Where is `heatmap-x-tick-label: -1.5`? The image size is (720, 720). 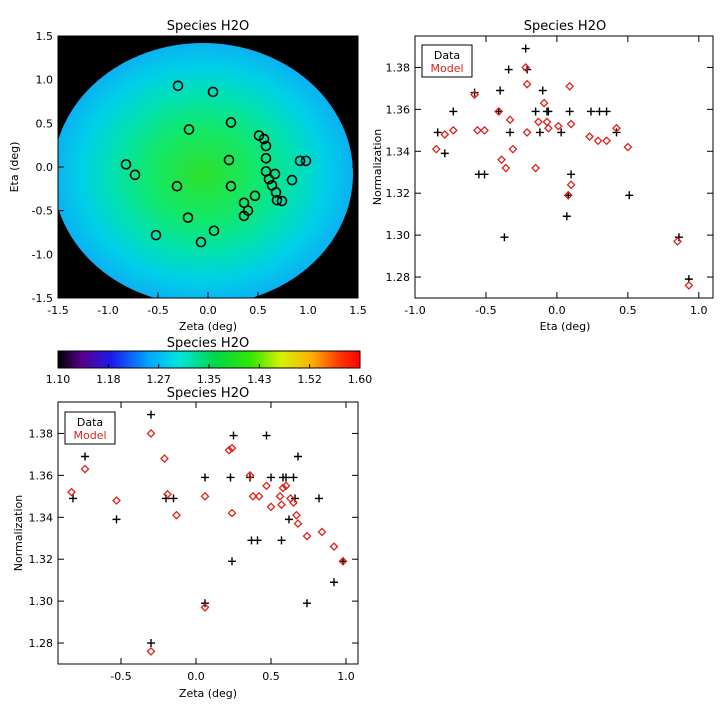 heatmap-x-tick-label: -1.5 is located at coordinates (57, 310).